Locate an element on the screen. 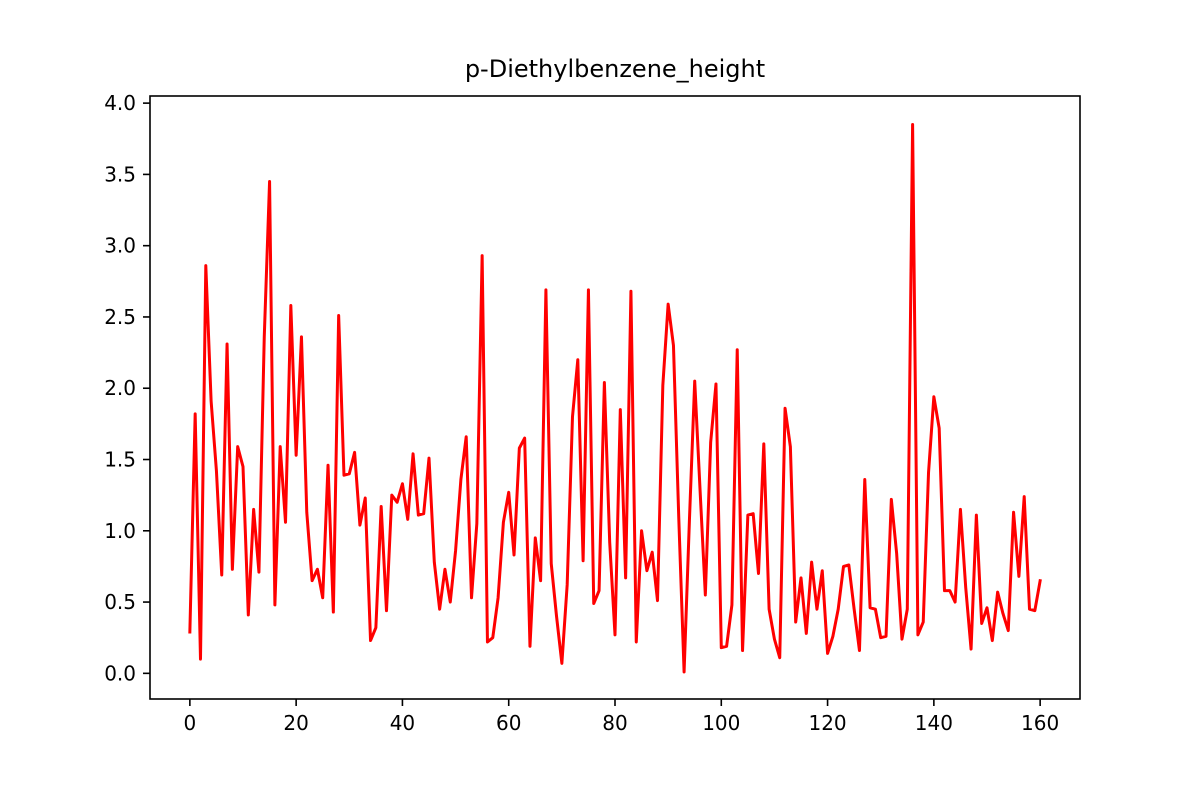 Image resolution: width=1200 pixels, height=800 pixels. y-tick-label: 3.5 is located at coordinates (120, 174).